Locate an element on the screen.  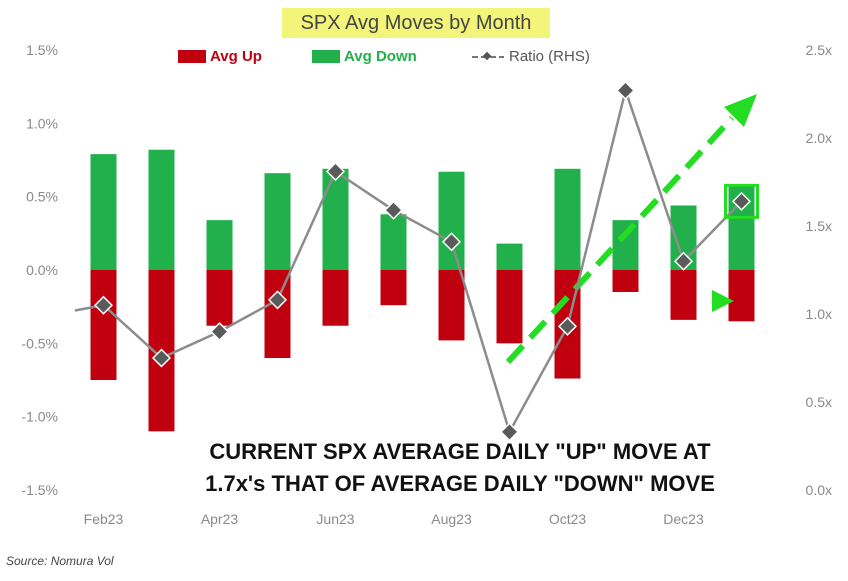
right-axis-ticks: 0.0x 0.5x 1.0x 1.5x 2.0x 2.5x is located at coordinates (819, 270).